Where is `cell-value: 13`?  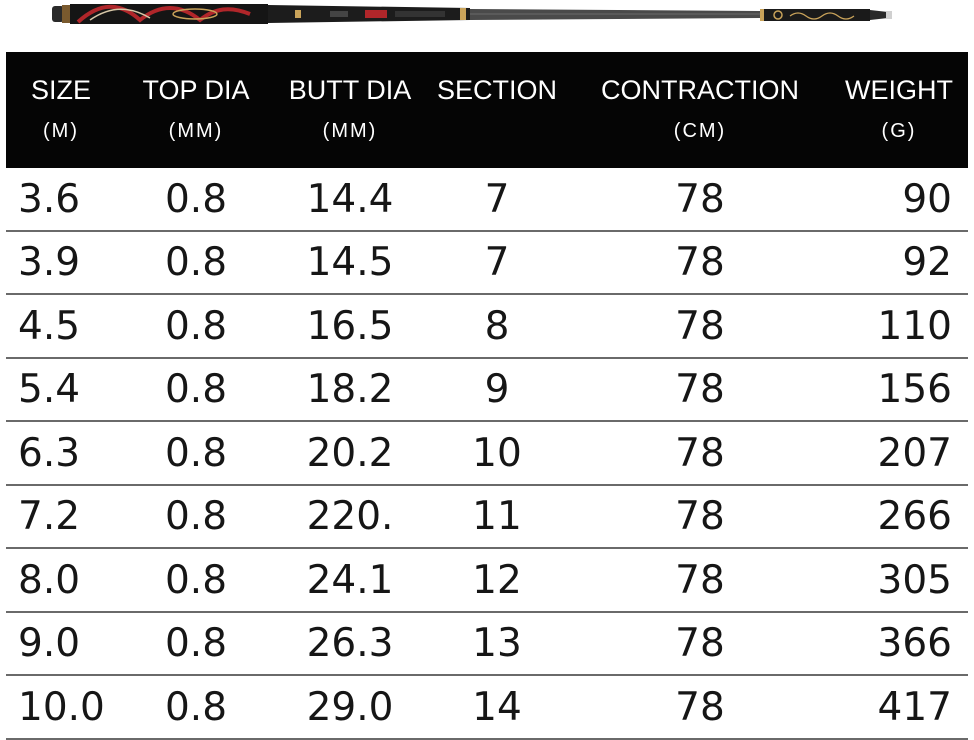
cell-value: 13 is located at coordinates (497, 643).